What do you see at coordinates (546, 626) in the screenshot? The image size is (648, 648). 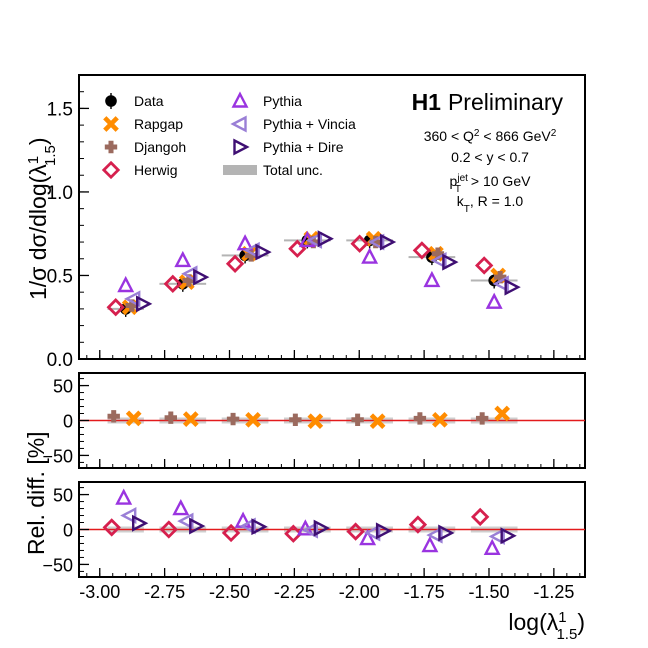 I see `x-axis-label: log(λ1 1.5)` at bounding box center [546, 626].